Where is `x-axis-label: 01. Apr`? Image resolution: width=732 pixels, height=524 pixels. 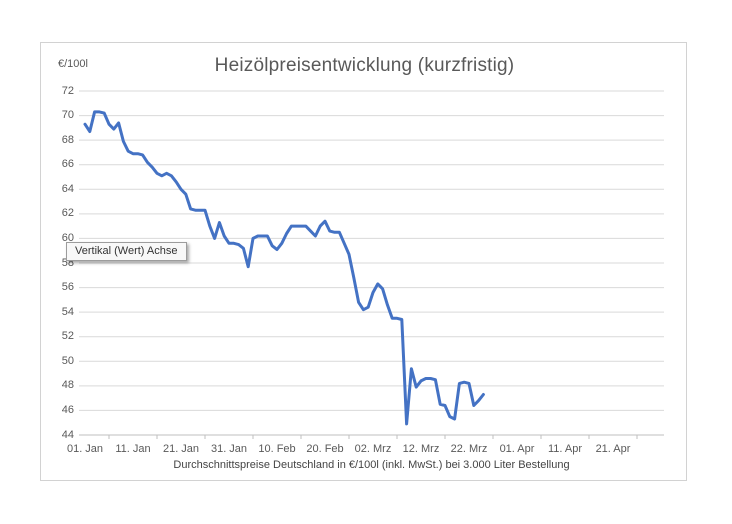
x-axis-label: 01. Apr is located at coordinates (517, 449).